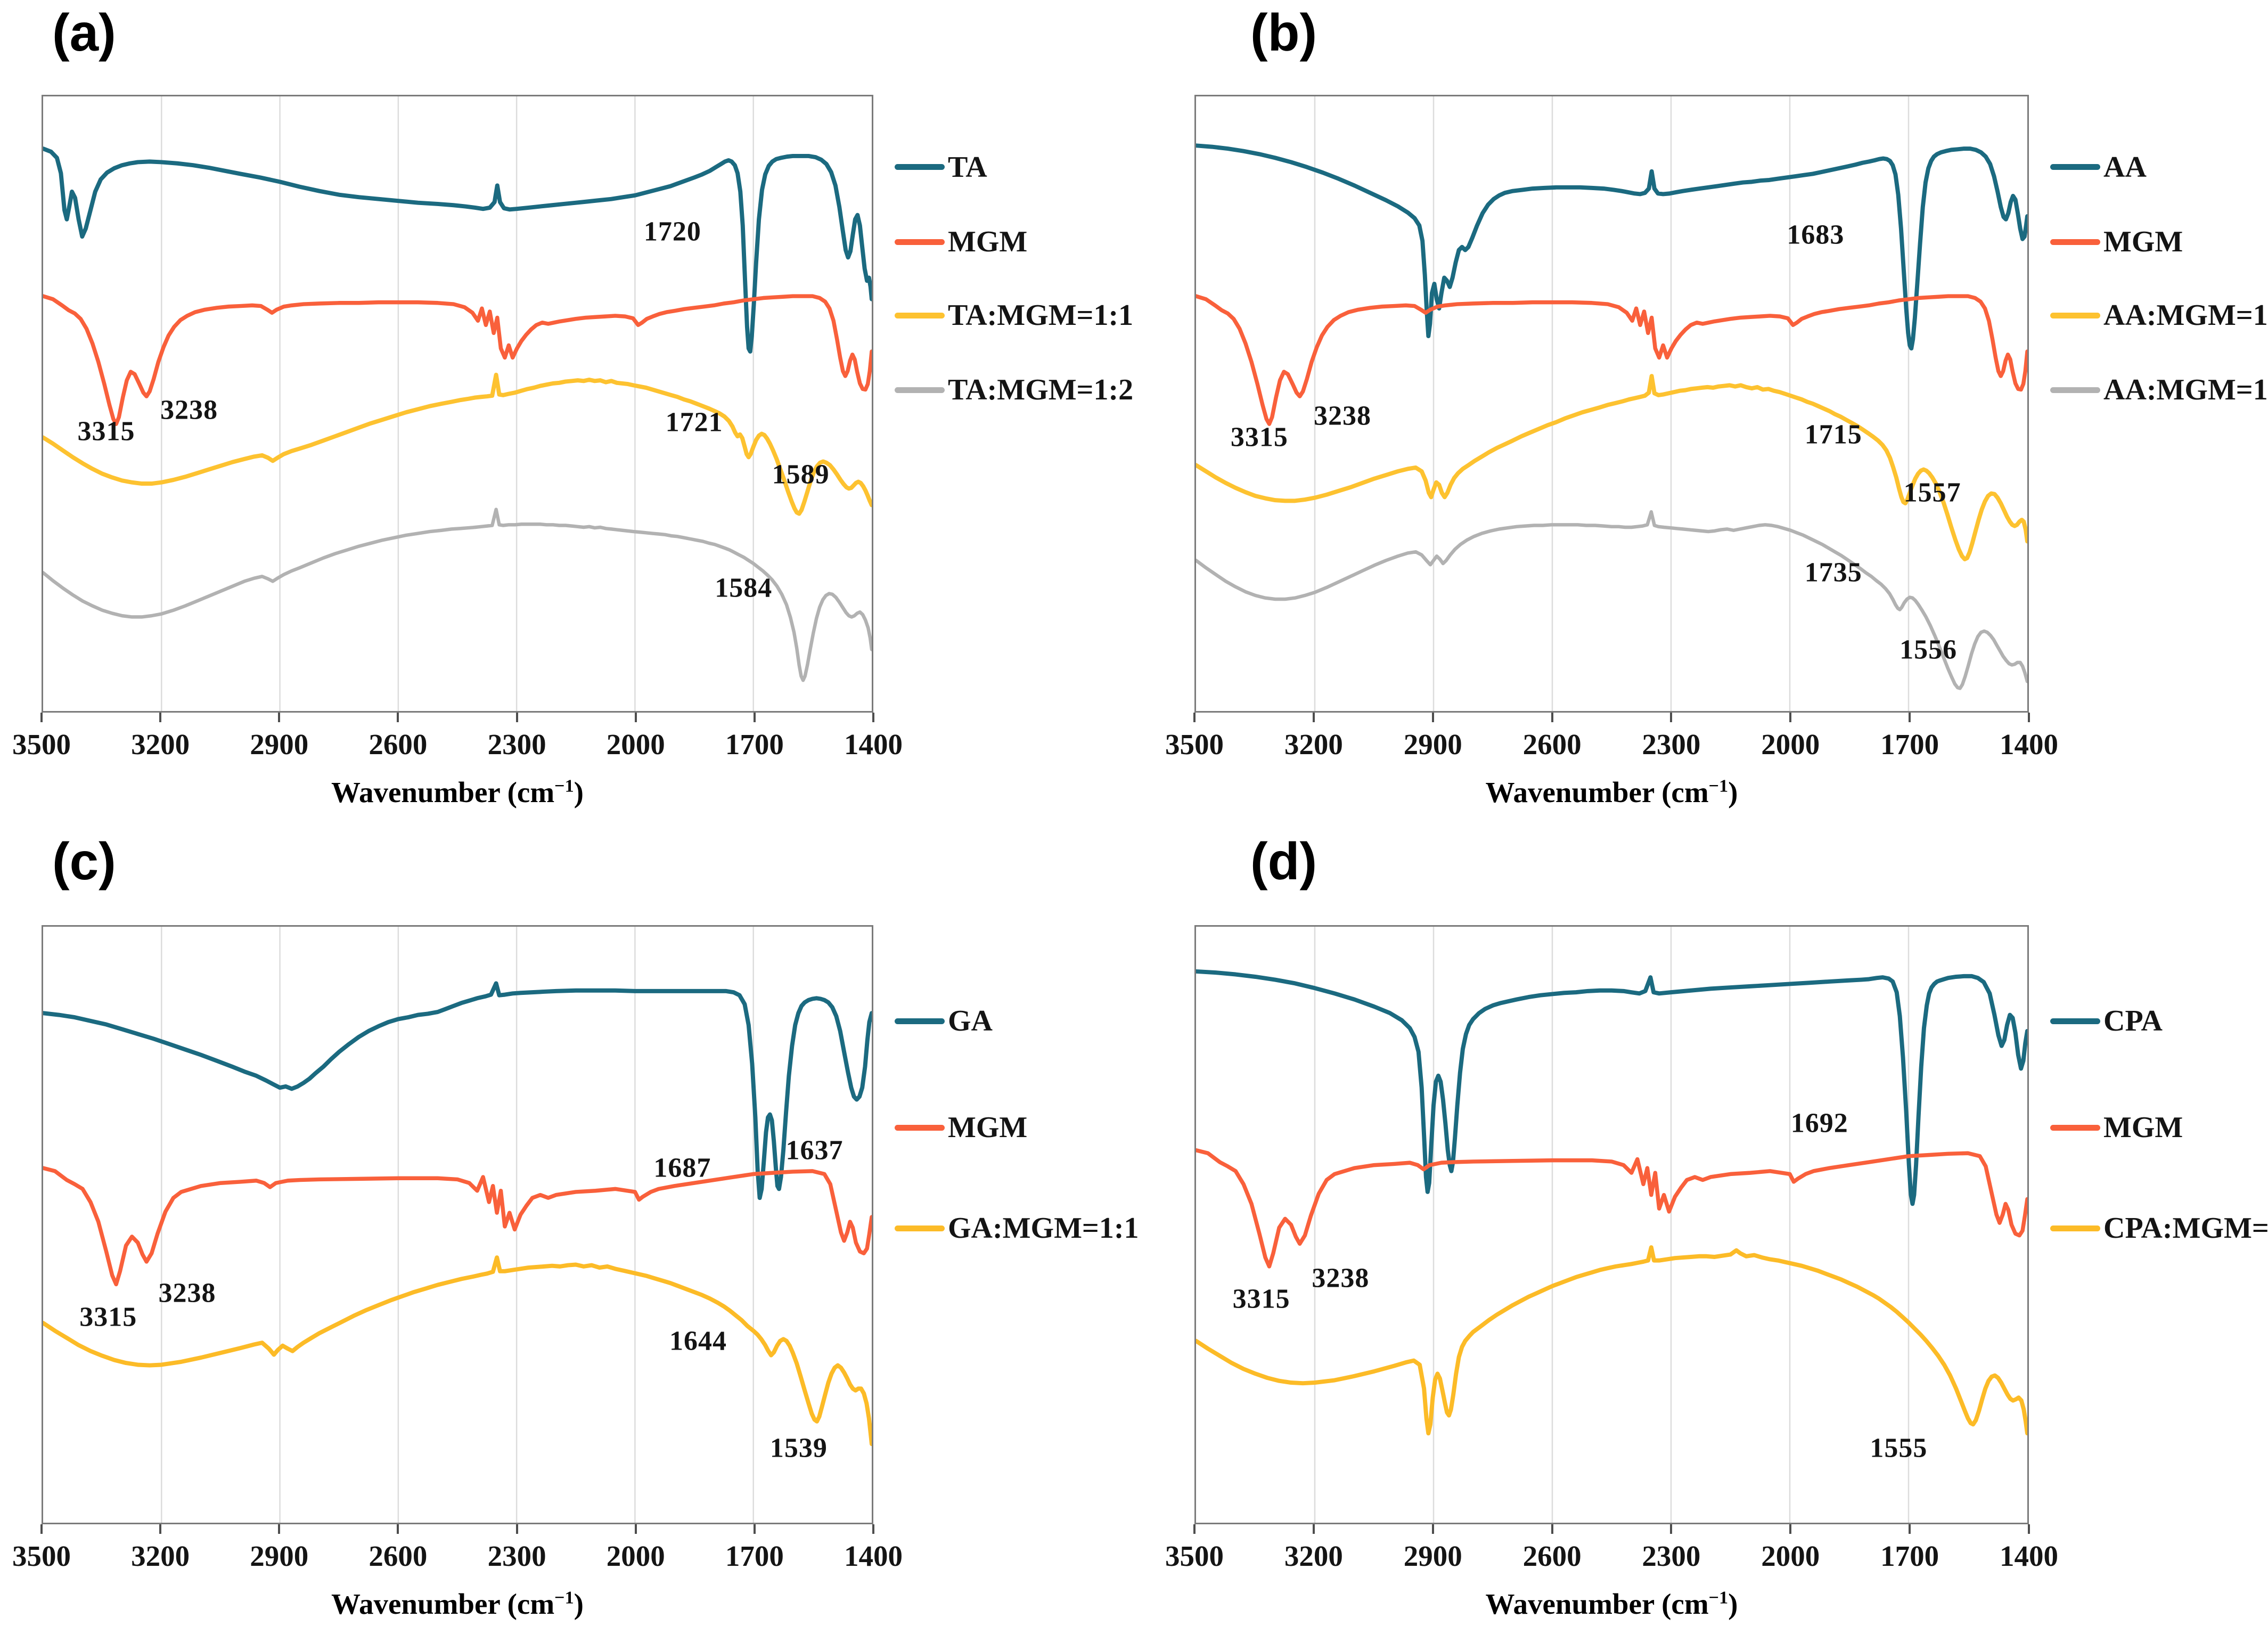 This screenshot has height=1634, width=2268. Describe the element at coordinates (1819, 1123) in the screenshot. I see `peak-annotation: 1692` at that location.